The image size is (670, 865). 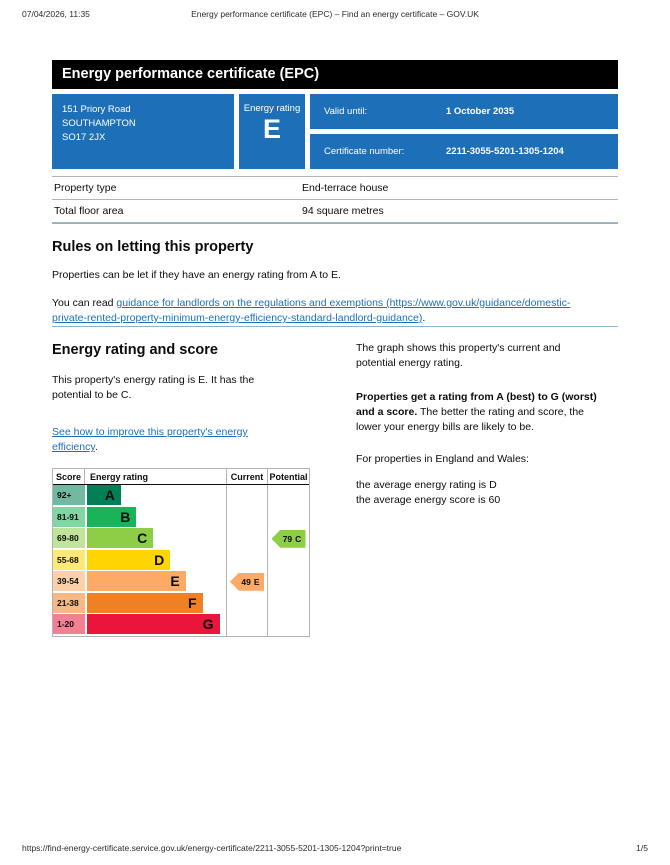 I want to click on current-cell: 49 E, so click(x=246, y=582).